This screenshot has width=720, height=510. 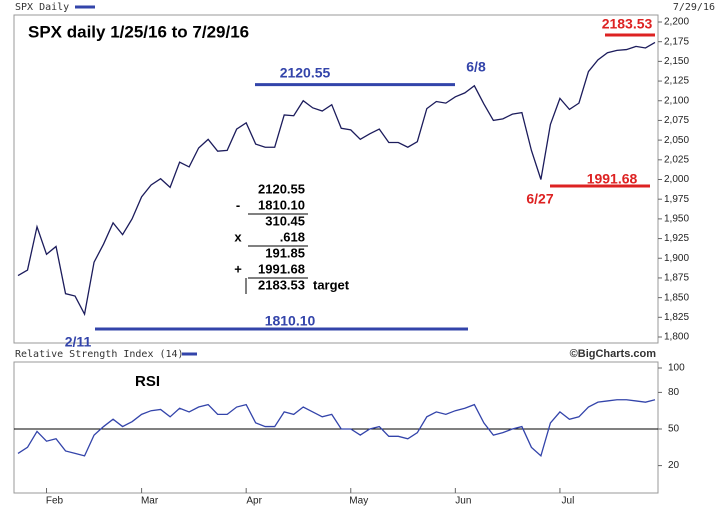 What do you see at coordinates (281, 284) in the screenshot?
I see `calc-value: 2183.53` at bounding box center [281, 284].